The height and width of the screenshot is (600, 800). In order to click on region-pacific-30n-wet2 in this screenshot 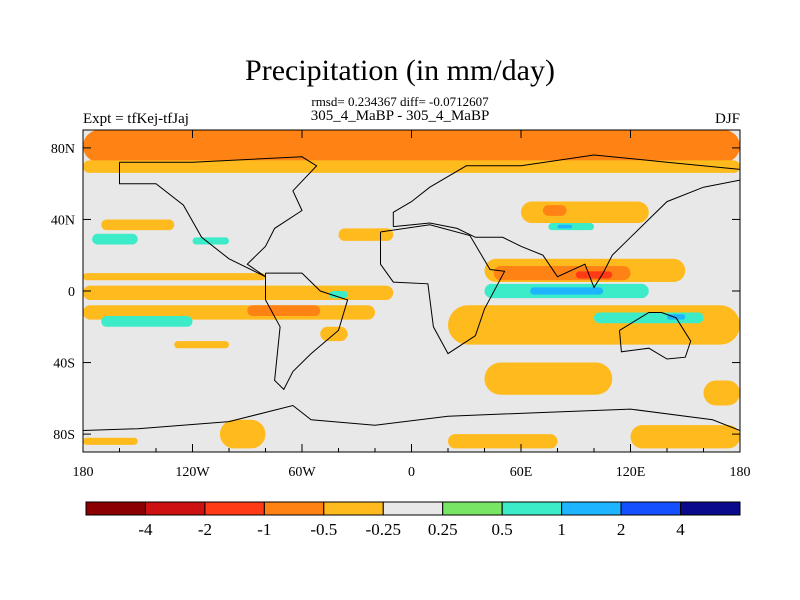, I will do `click(210, 241)`.